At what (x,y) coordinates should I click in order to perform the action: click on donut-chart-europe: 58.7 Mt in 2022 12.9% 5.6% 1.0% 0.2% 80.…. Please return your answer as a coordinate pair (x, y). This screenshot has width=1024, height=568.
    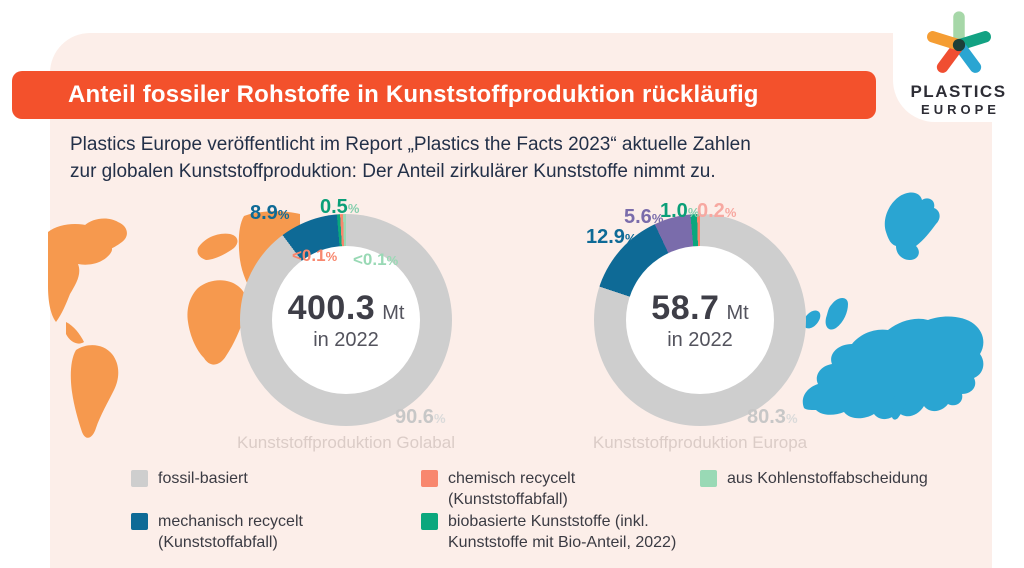
    Looking at the image, I should click on (696, 326).